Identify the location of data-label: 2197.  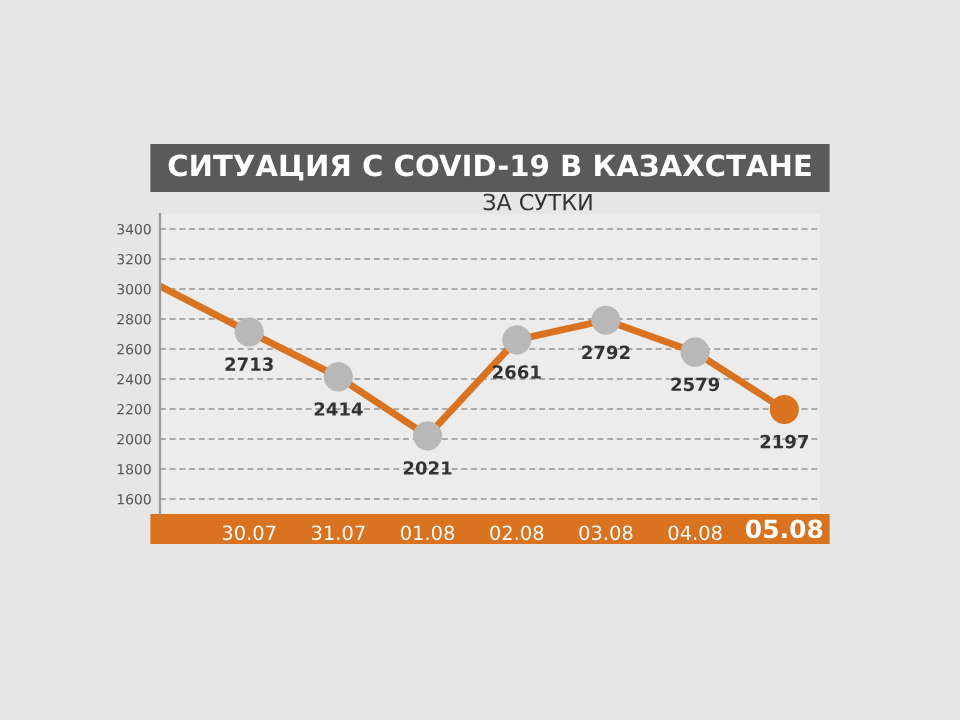
(784, 441).